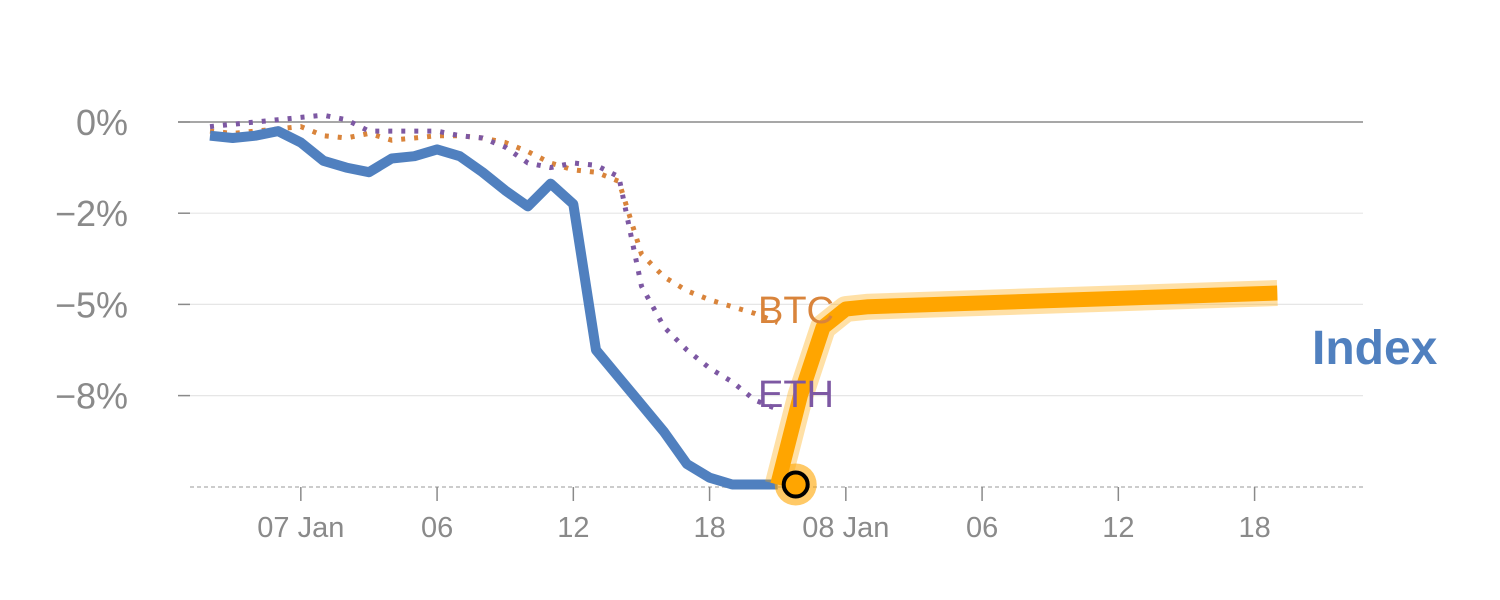  Describe the element at coordinates (91, 304) in the screenshot. I see `y-tick-label: −5%` at that location.